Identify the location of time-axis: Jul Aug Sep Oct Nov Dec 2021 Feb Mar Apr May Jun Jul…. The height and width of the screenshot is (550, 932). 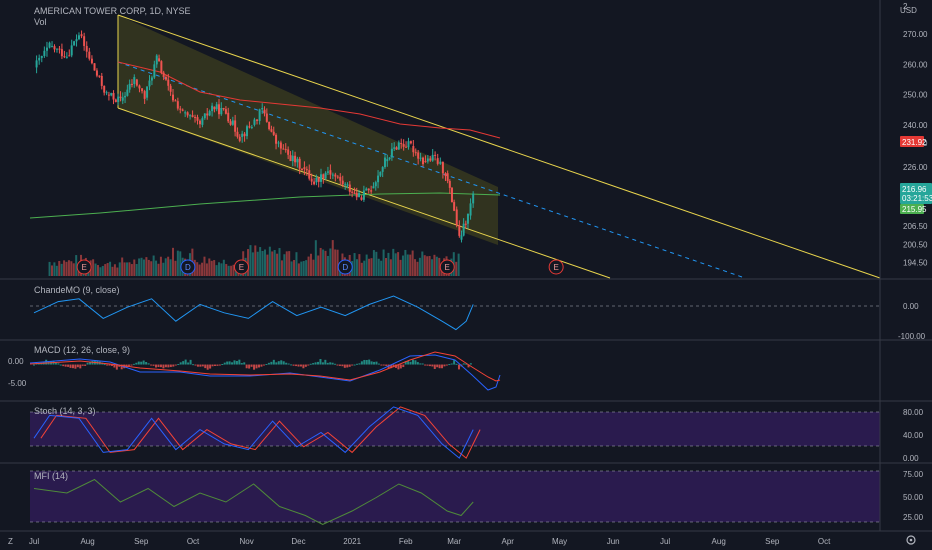
(430, 541).